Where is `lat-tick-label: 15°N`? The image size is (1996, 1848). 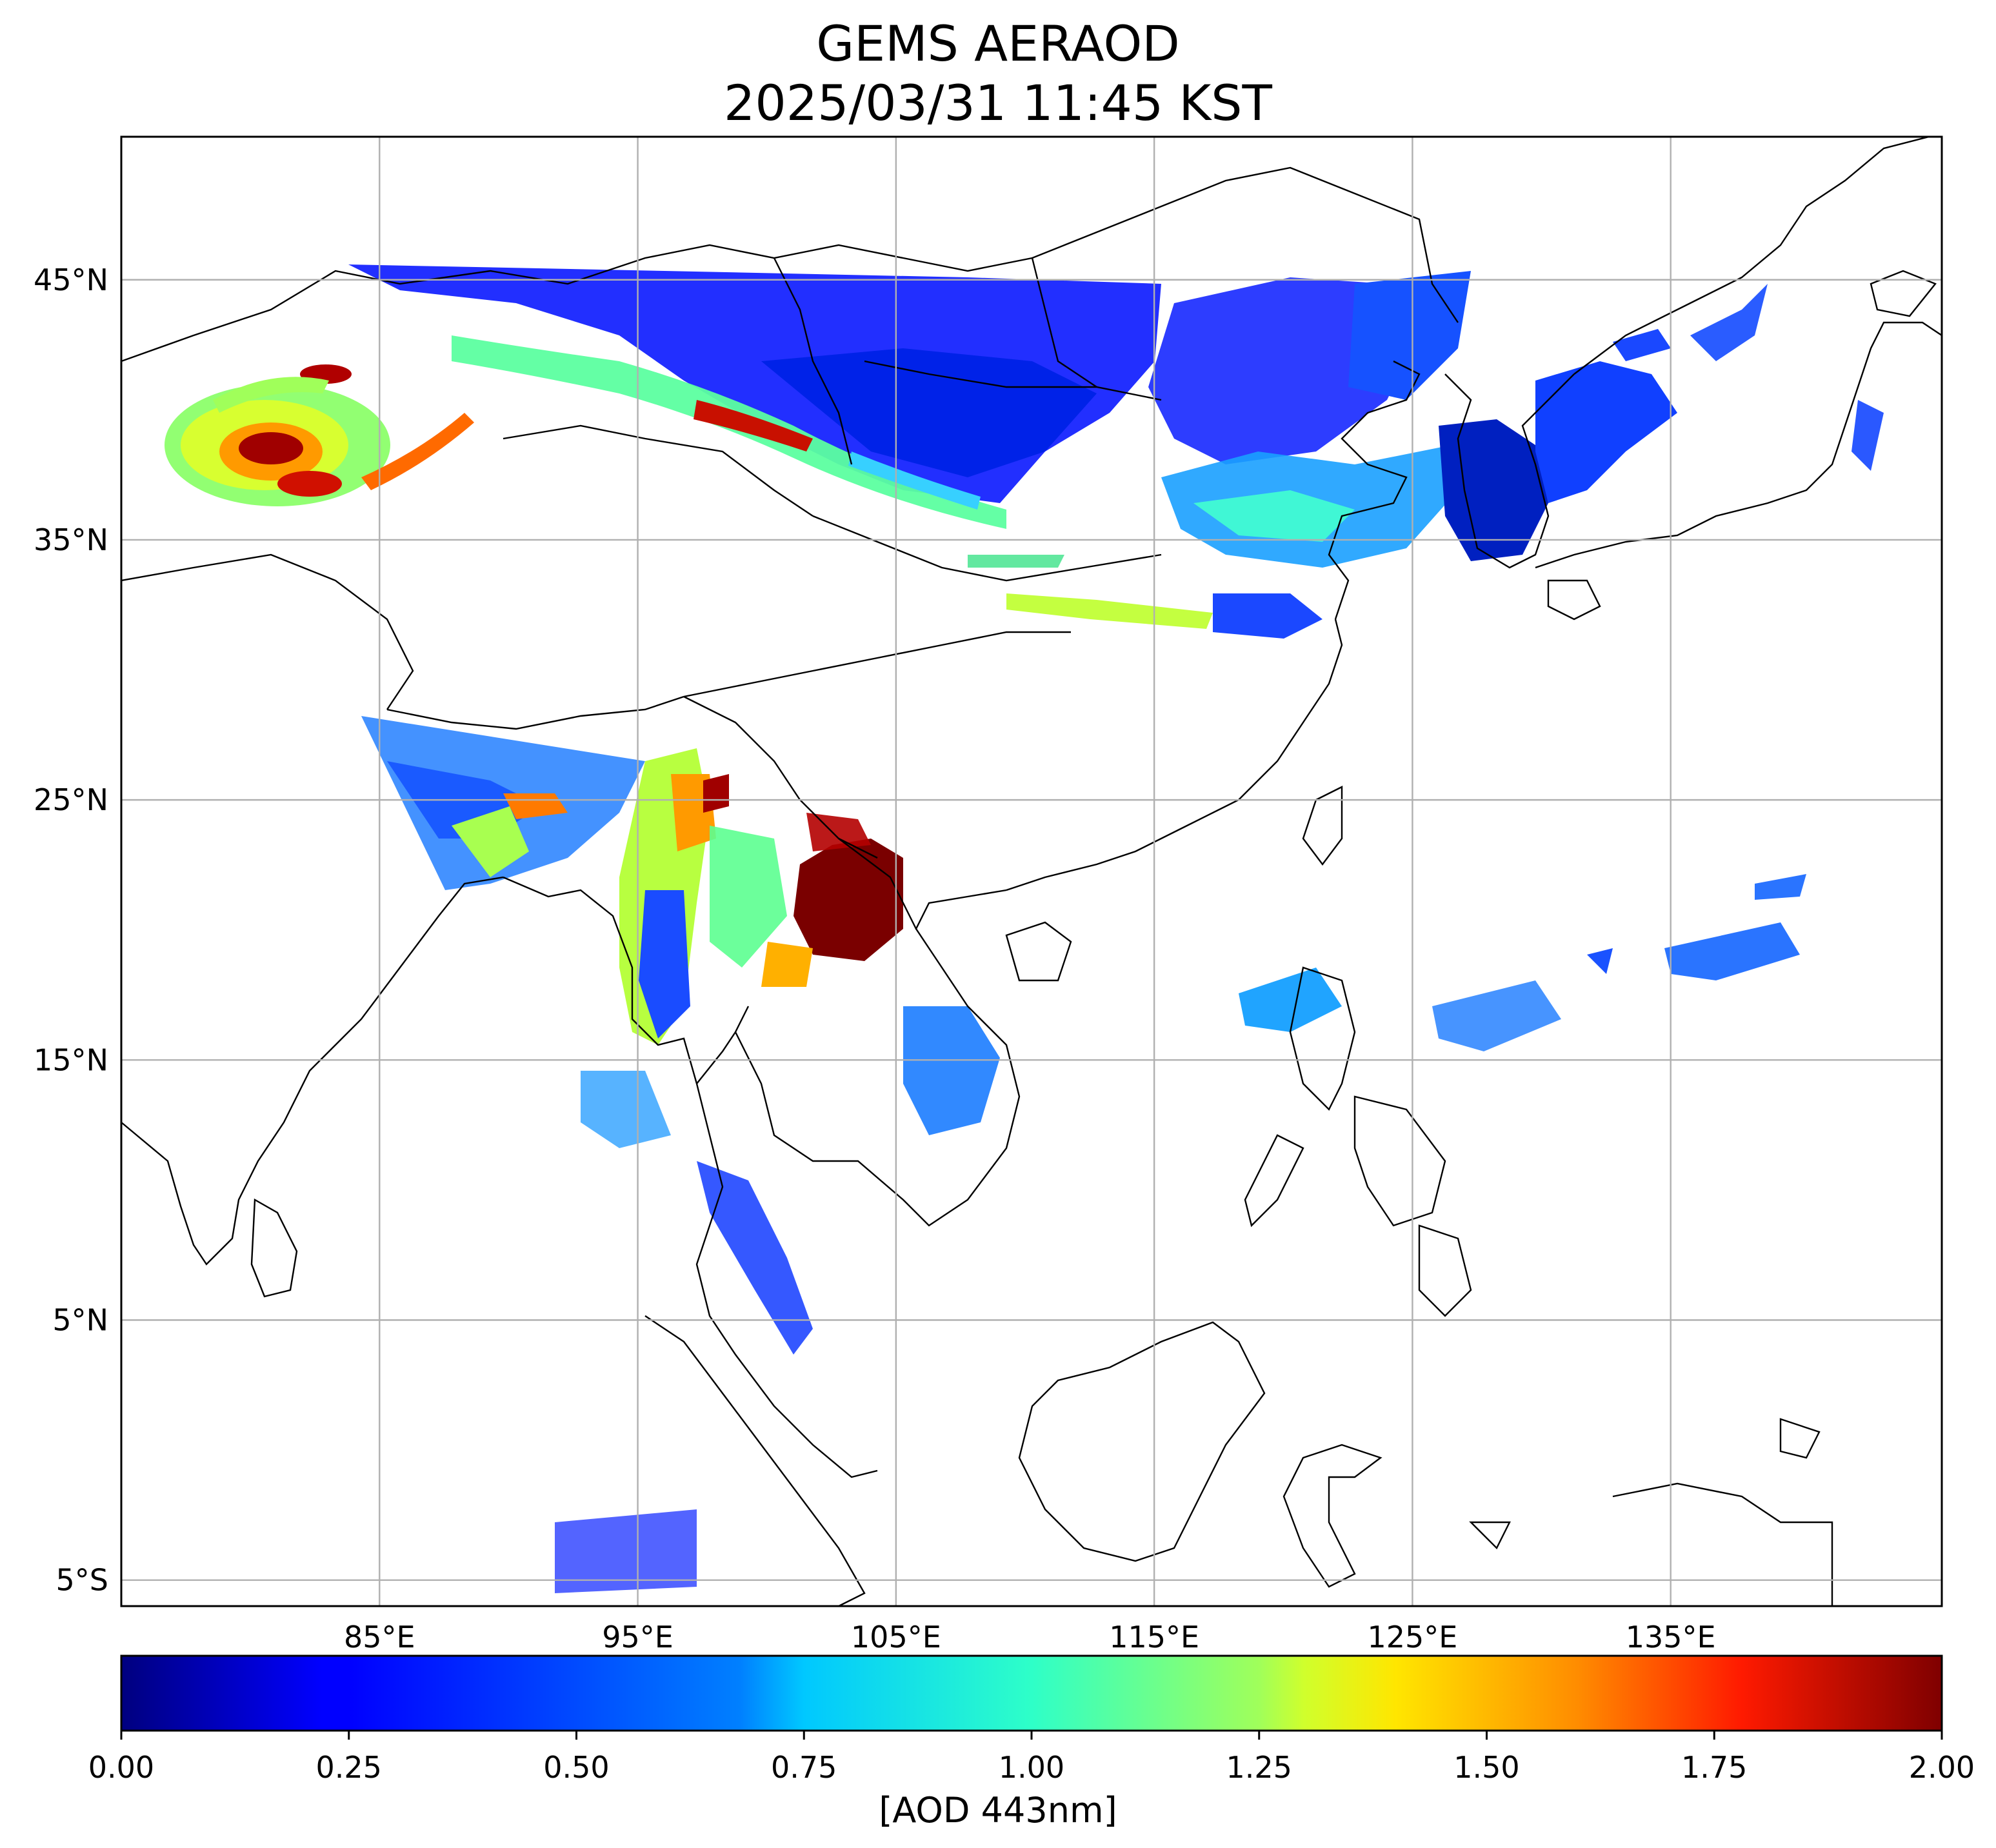 lat-tick-label: 15°N is located at coordinates (71, 1060).